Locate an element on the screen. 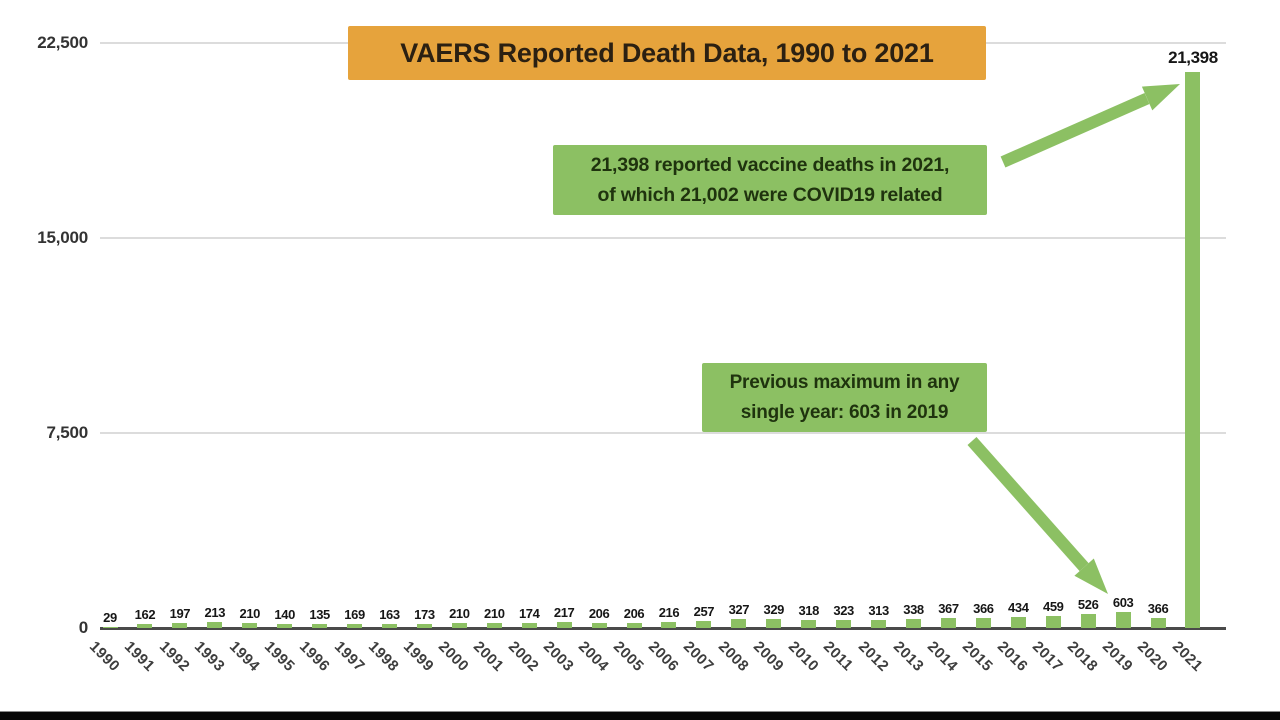  bar-value-label-2019: 603 is located at coordinates (1123, 603).